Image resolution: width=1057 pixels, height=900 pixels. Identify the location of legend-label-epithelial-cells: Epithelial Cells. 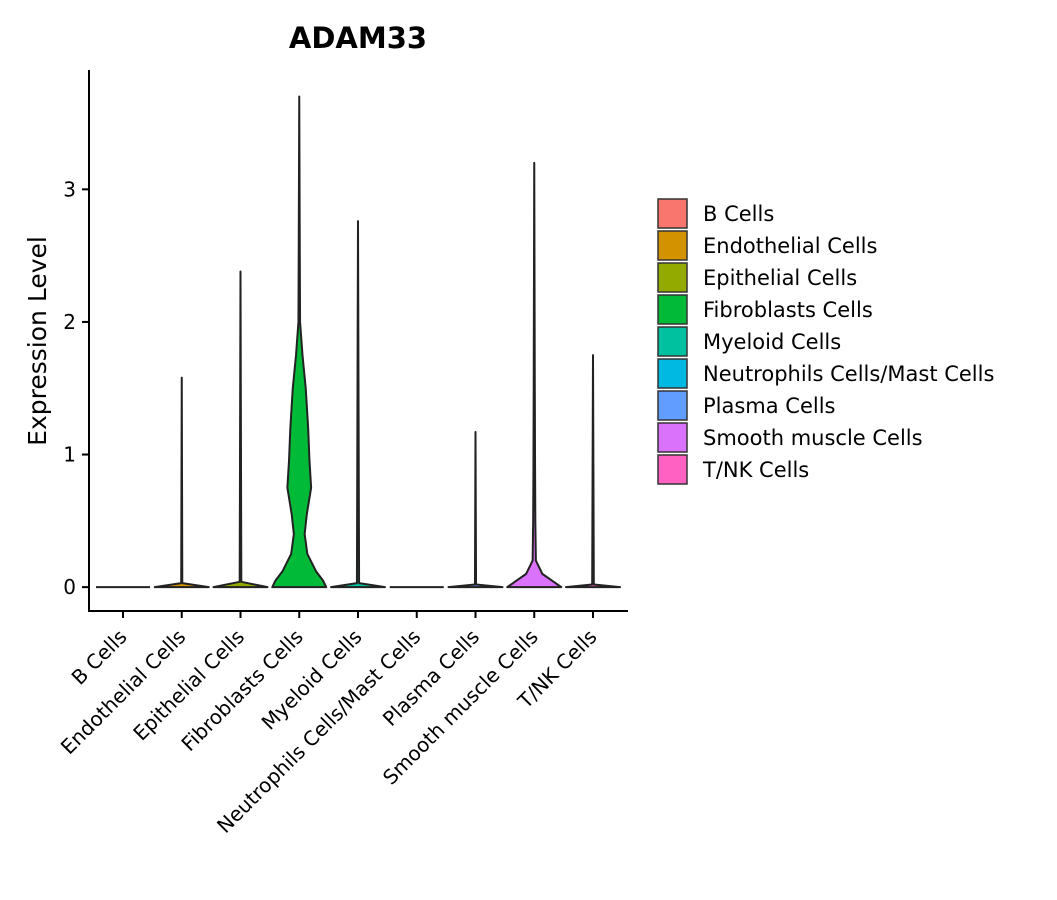
(780, 278).